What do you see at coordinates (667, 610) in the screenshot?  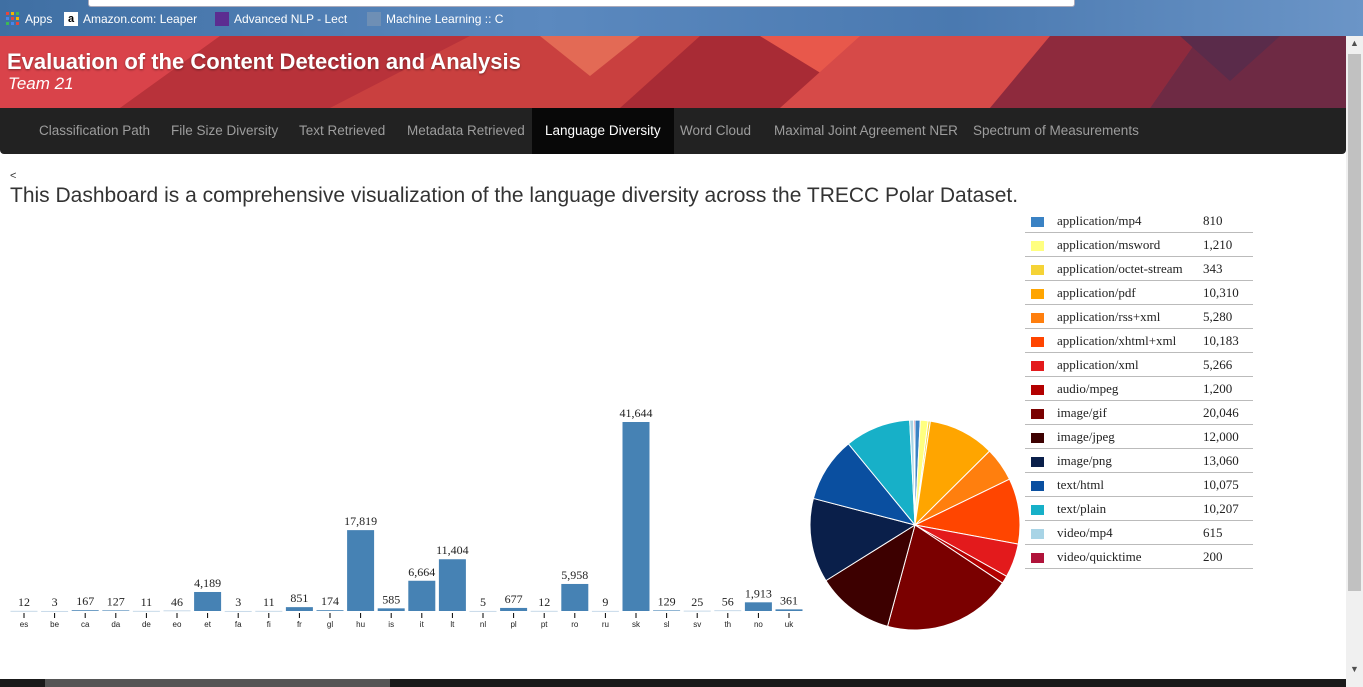 I see `bar-sl` at bounding box center [667, 610].